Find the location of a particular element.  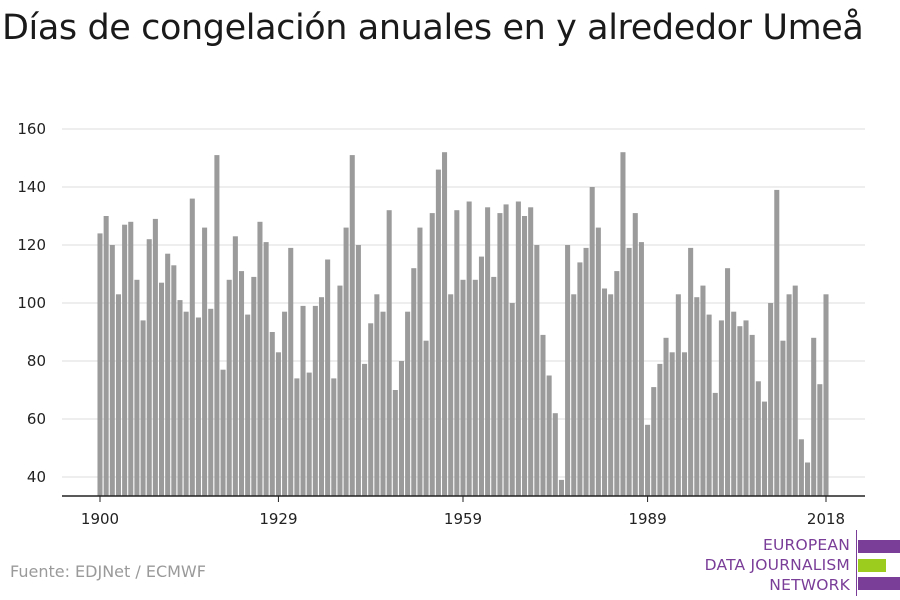

bar-2000 is located at coordinates (715, 444).